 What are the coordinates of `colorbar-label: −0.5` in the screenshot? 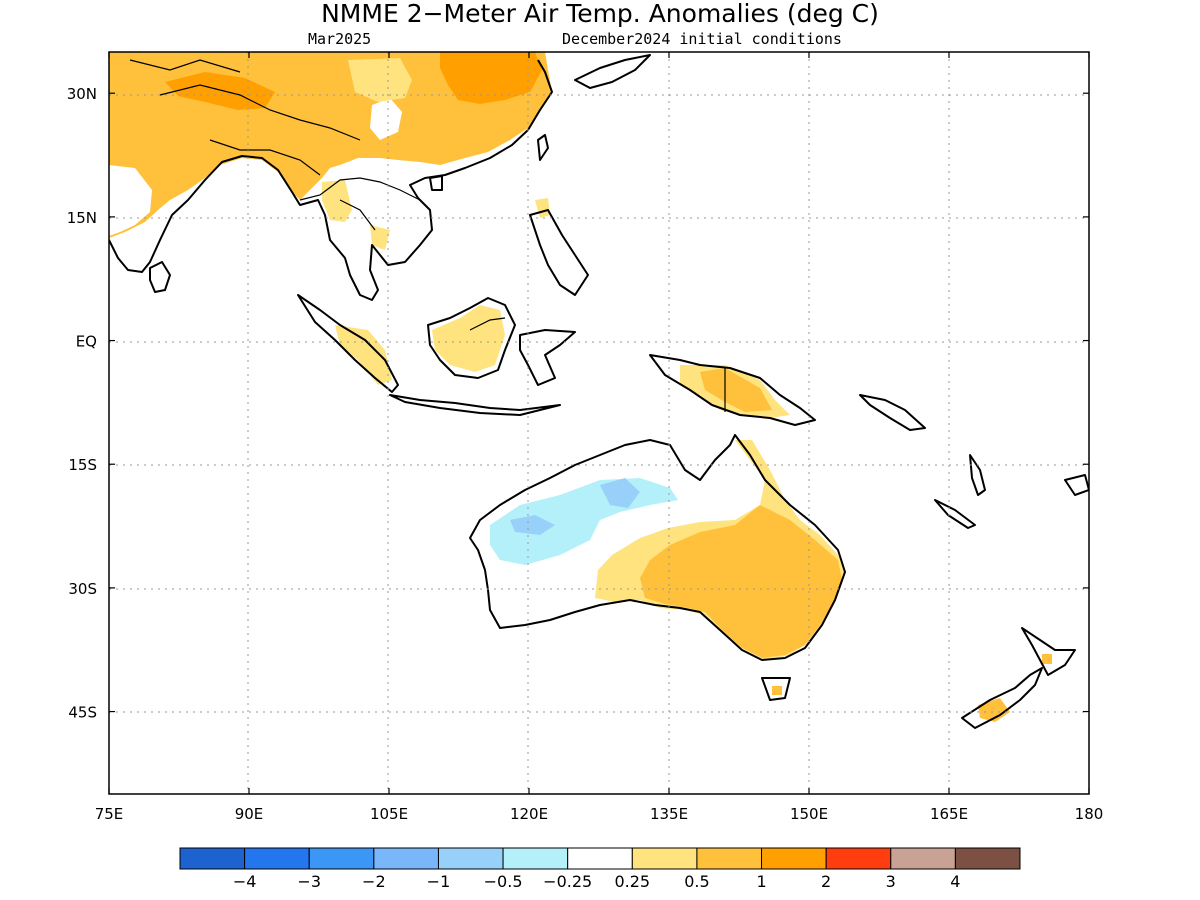 It's located at (503, 881).